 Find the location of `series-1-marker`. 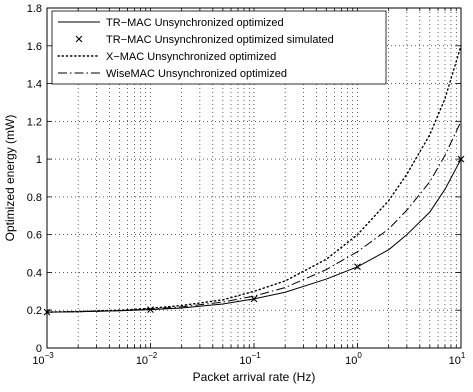

series-1-marker is located at coordinates (357, 267).